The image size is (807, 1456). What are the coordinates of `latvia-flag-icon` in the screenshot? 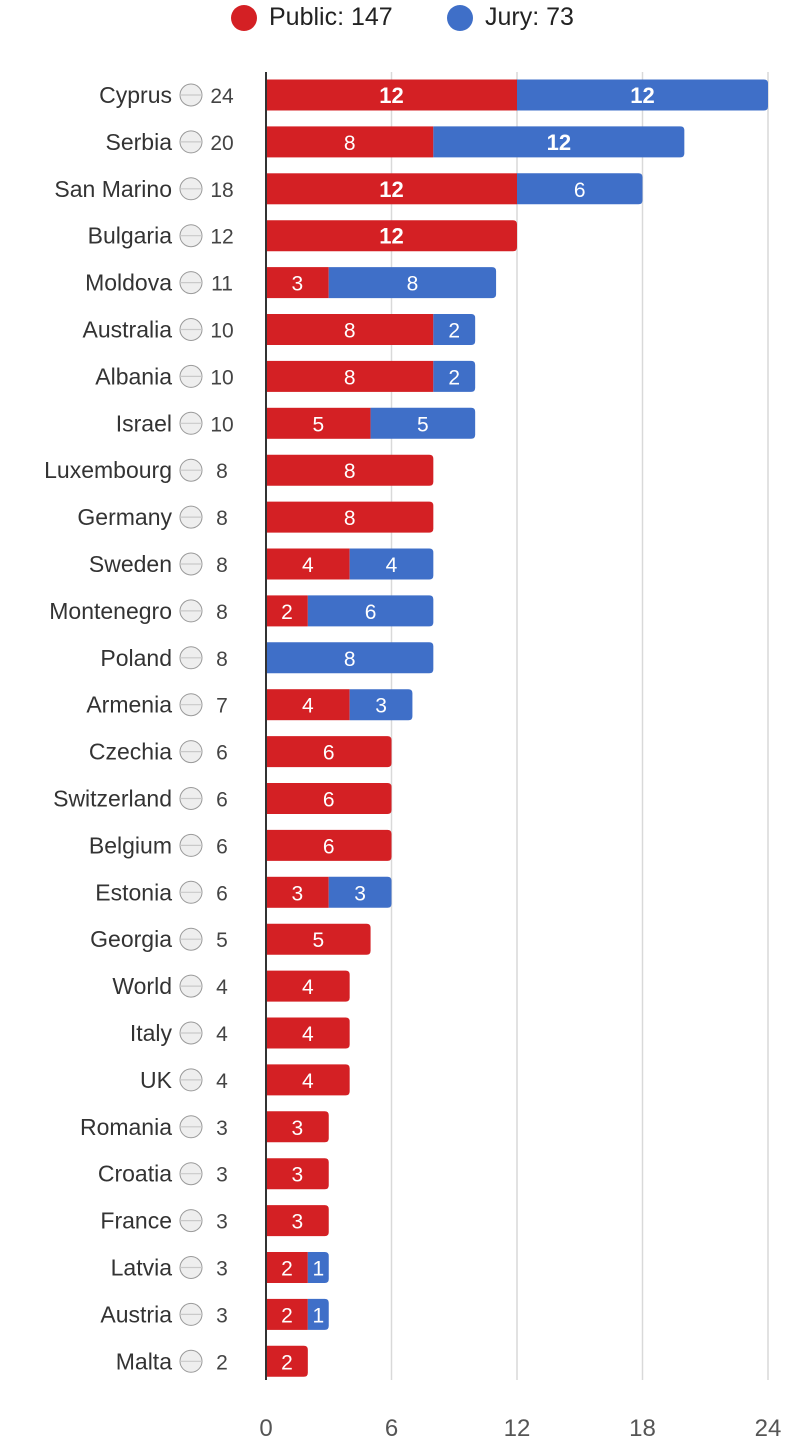 It's located at (191, 1267).